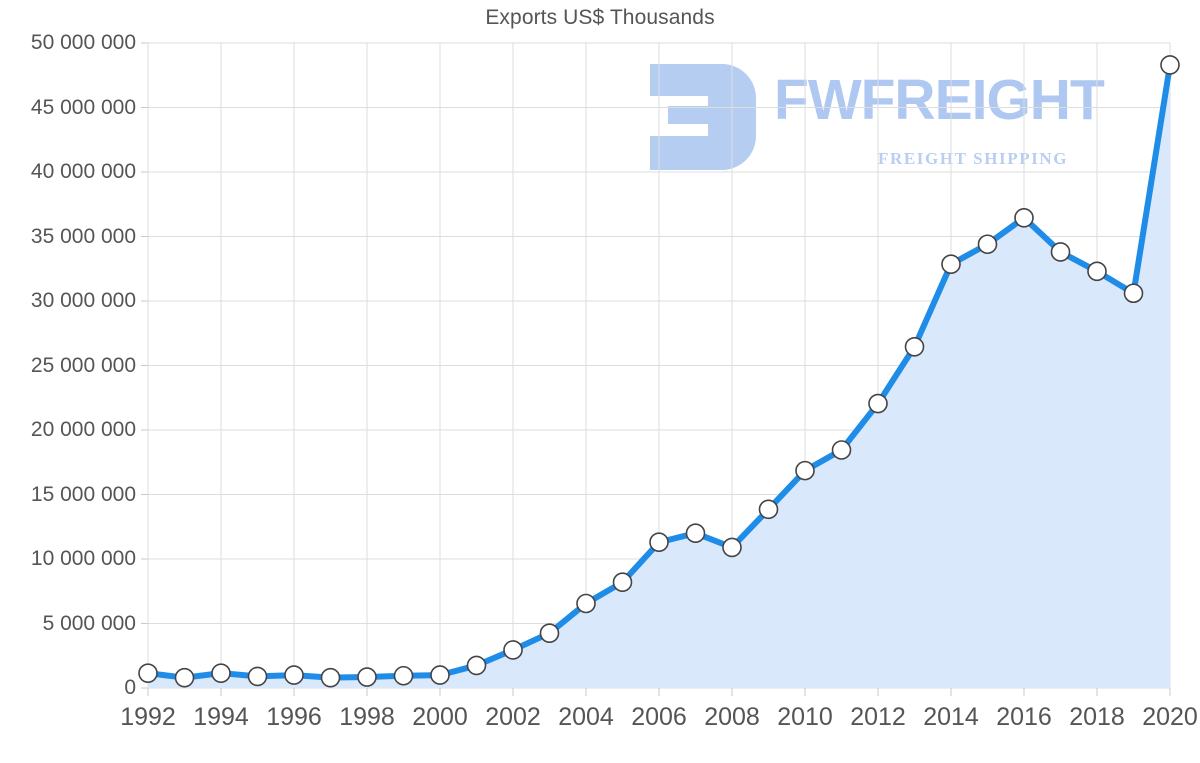 The width and height of the screenshot is (1200, 763). I want to click on chart-title: Exports US$ Thousands, so click(600, 17).